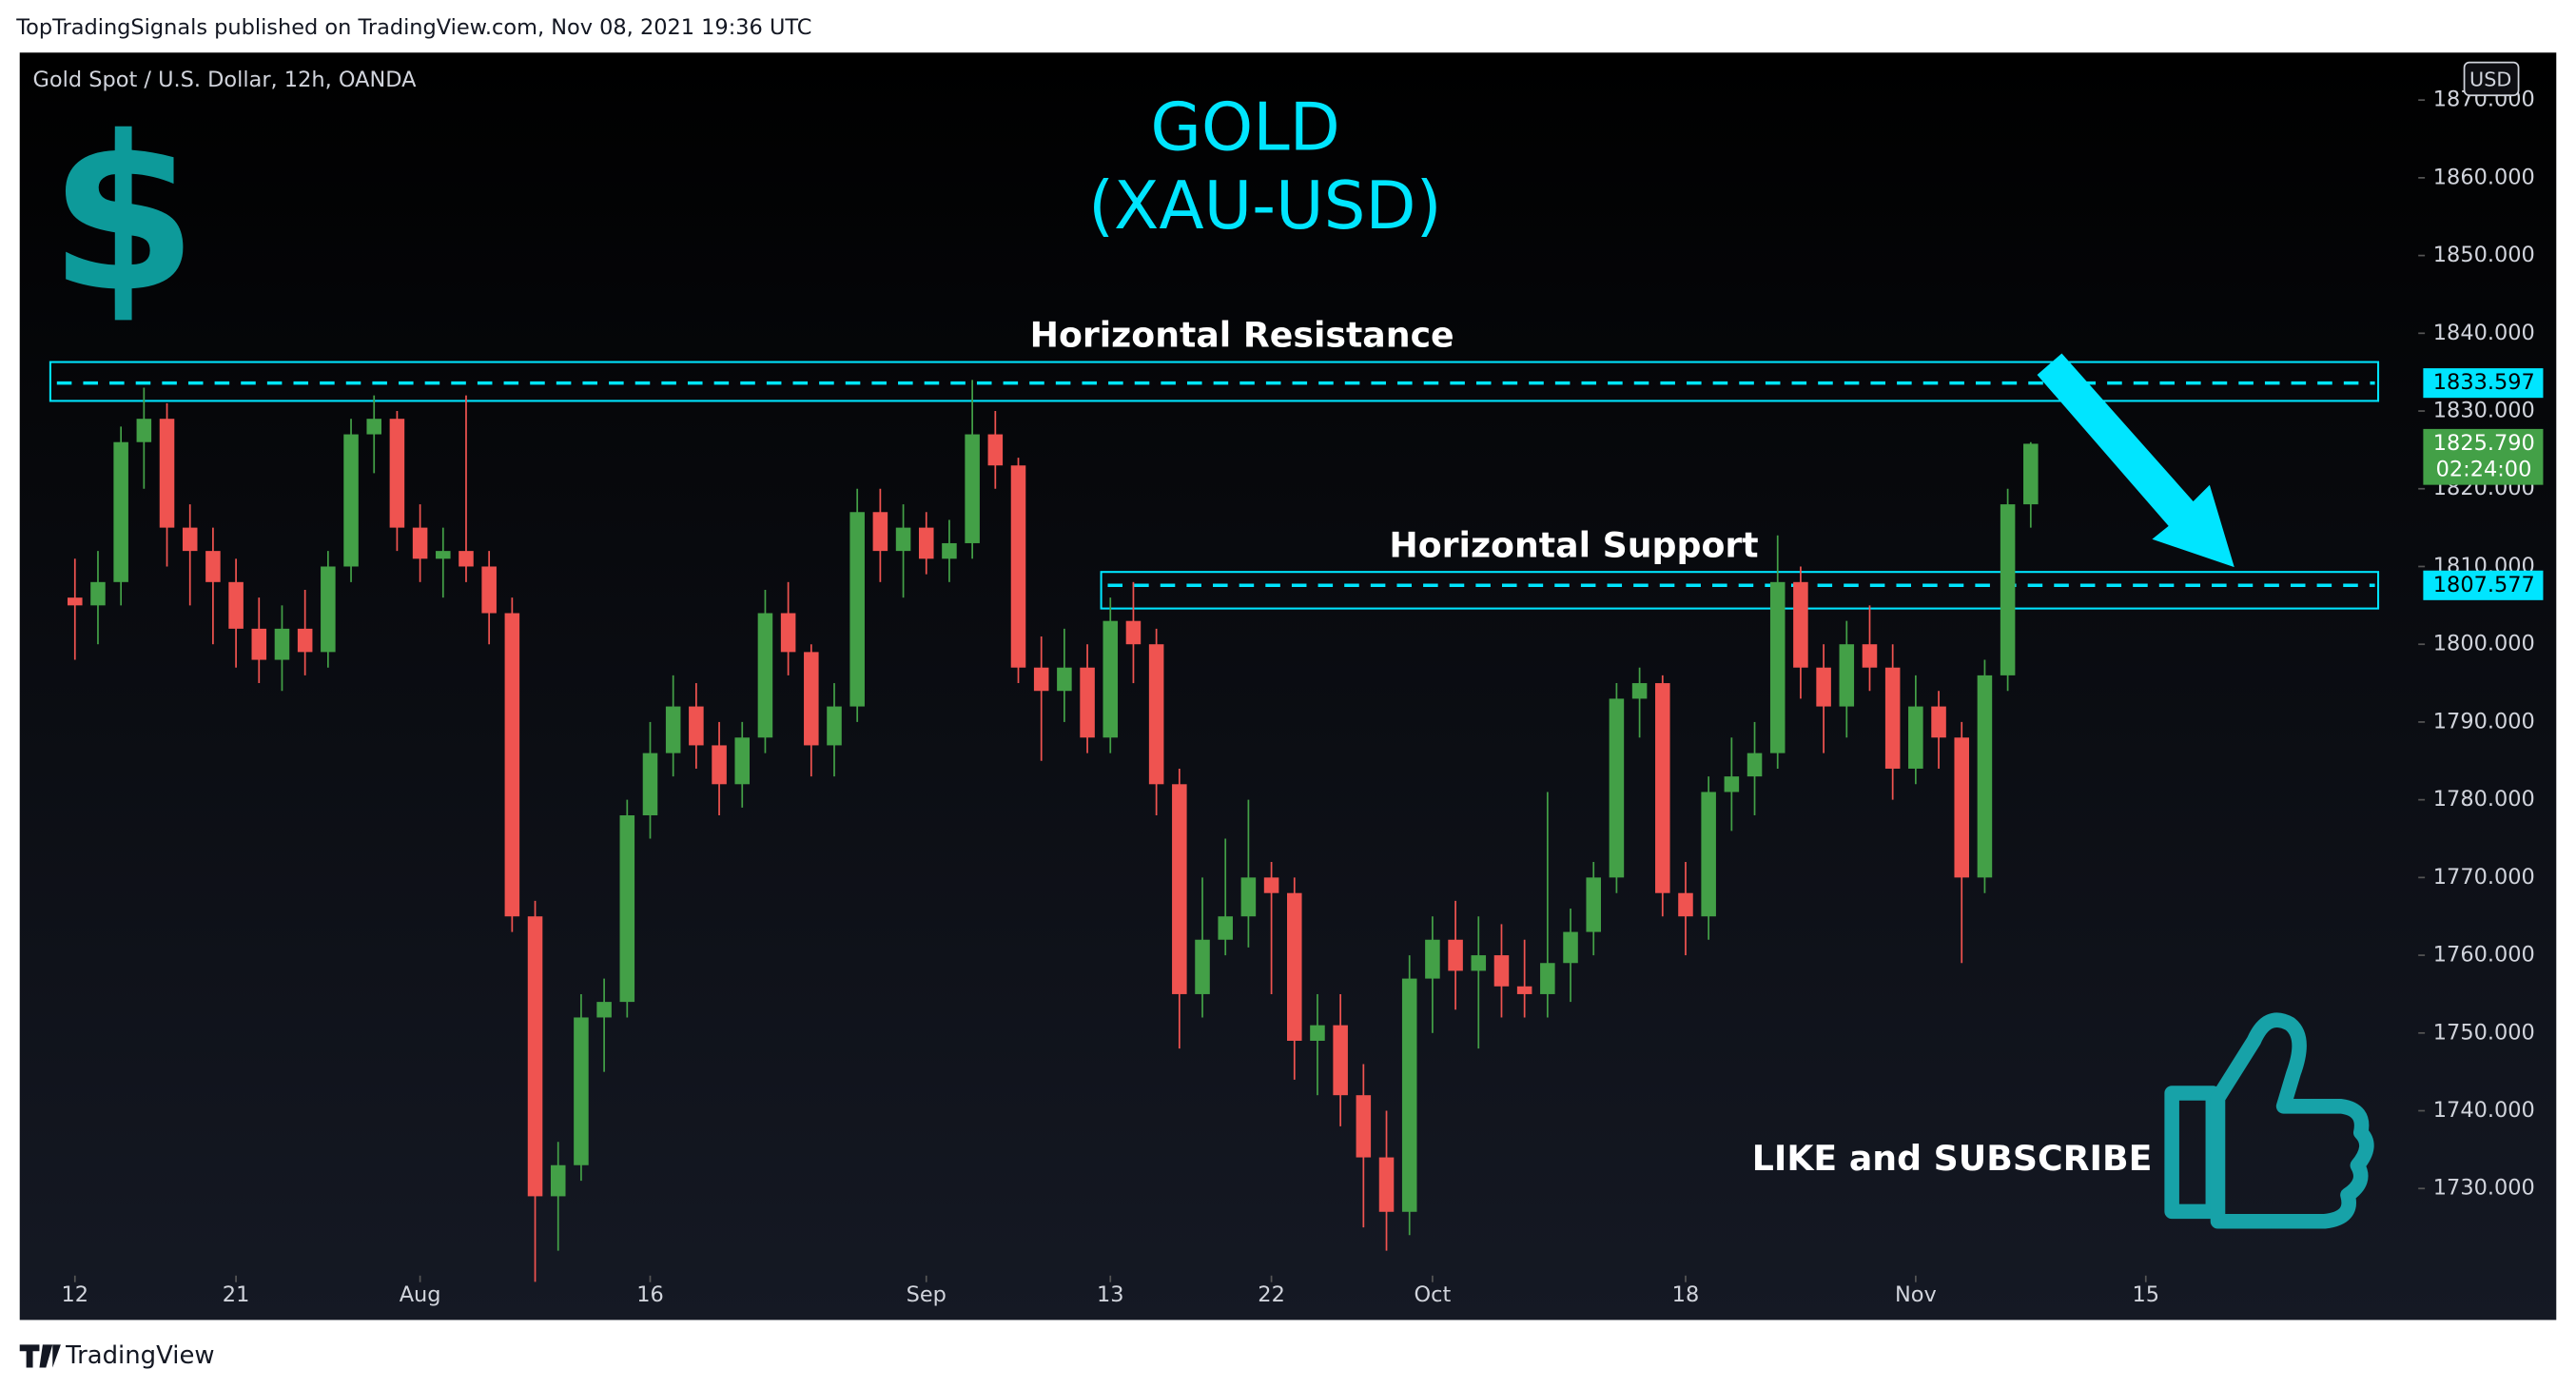 This screenshot has width=2576, height=1389. I want to click on footer-brand: TradingView, so click(140, 1355).